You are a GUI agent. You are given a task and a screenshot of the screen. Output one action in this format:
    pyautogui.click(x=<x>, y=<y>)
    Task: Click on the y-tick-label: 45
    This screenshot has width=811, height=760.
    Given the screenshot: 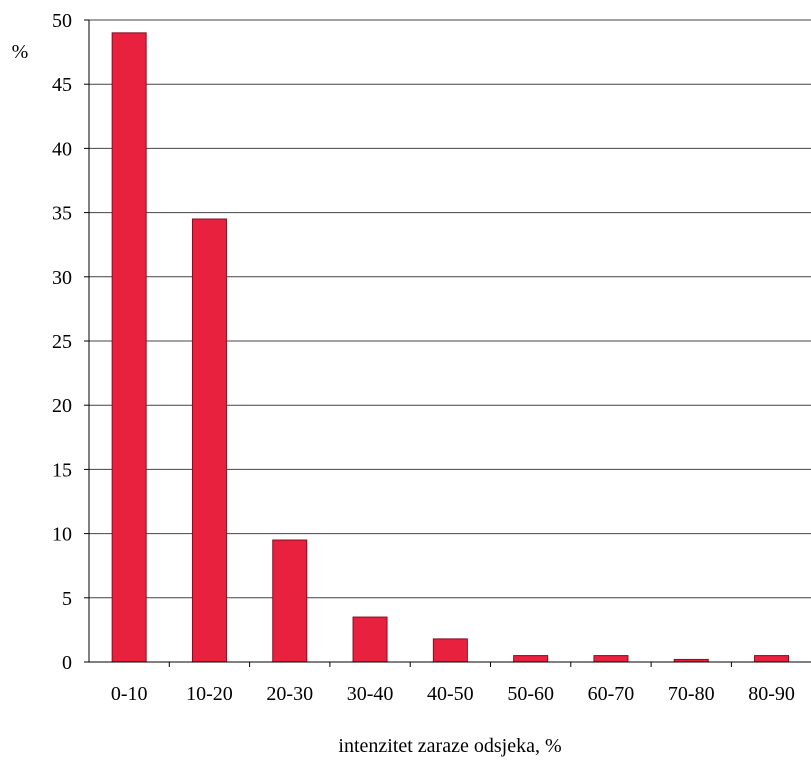 What is the action you would take?
    pyautogui.click(x=62, y=85)
    